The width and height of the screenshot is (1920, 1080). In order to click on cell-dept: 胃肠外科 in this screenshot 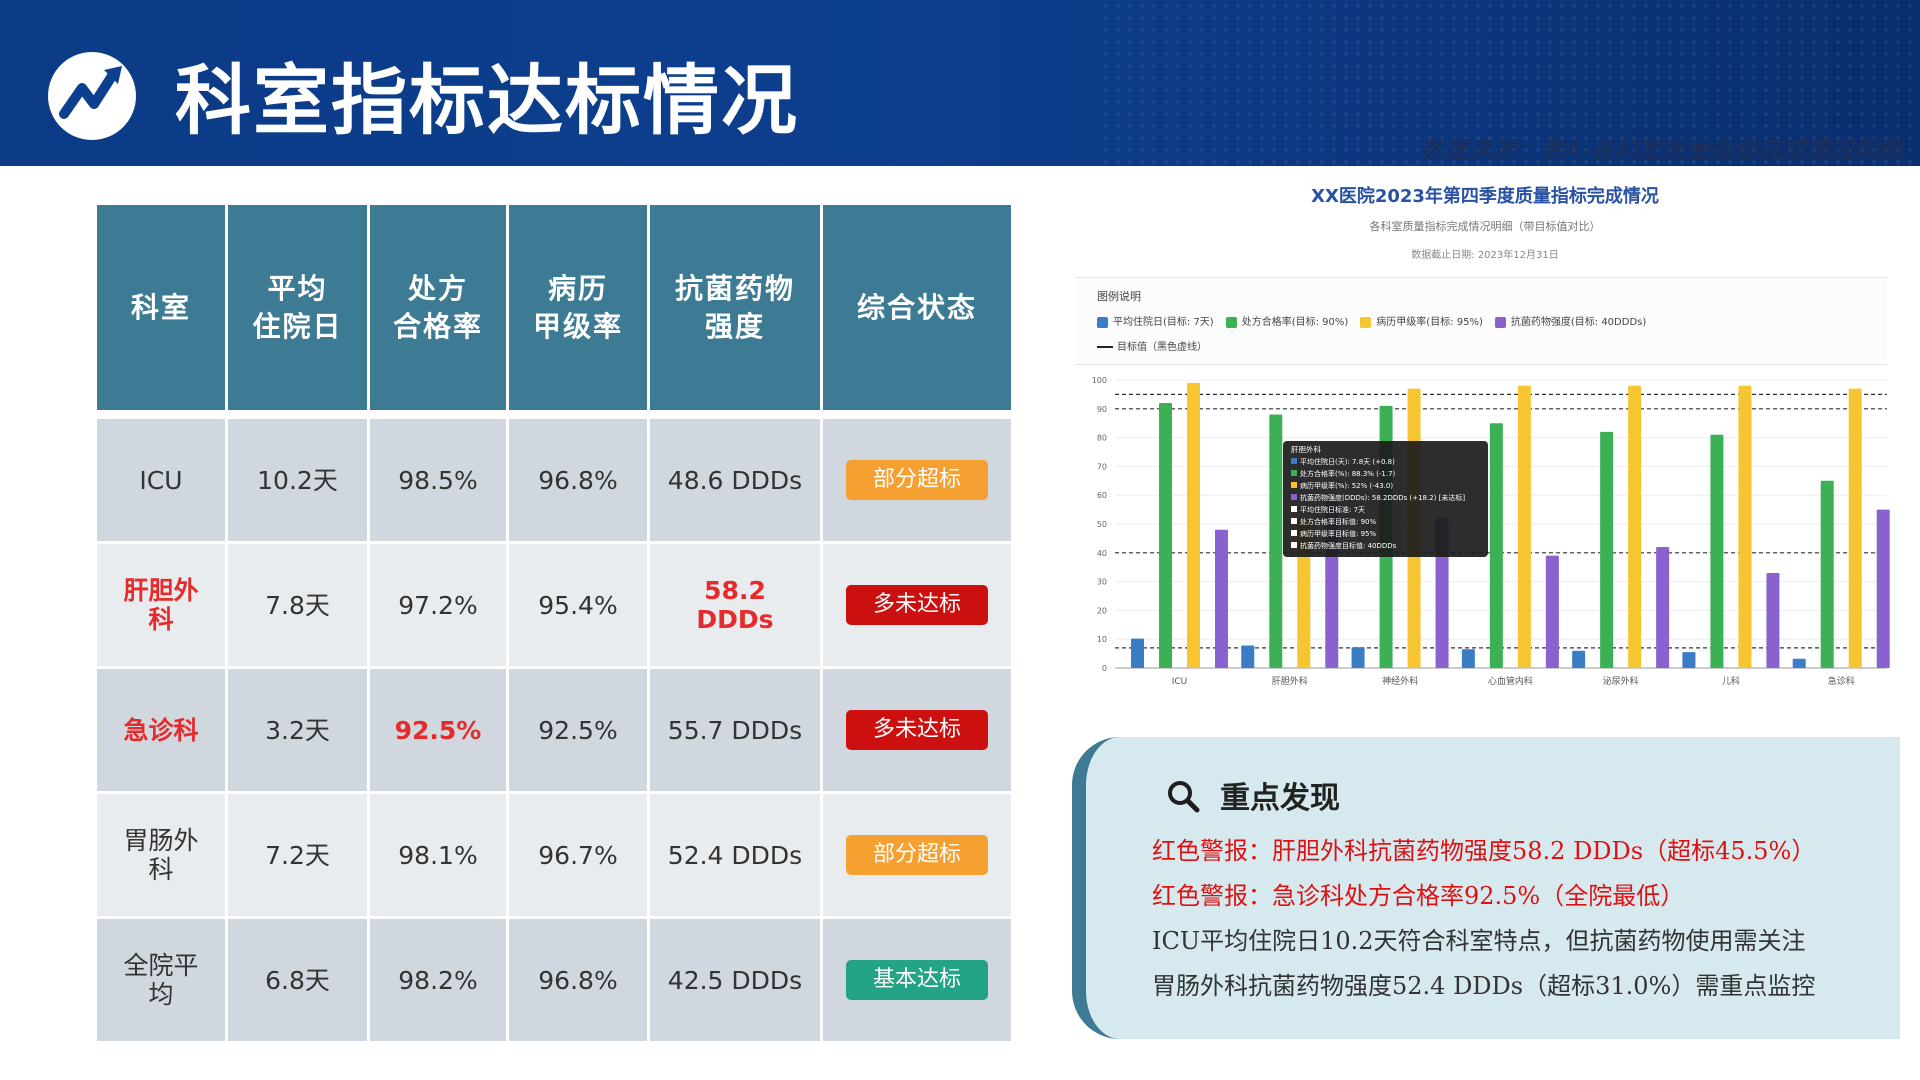, I will do `click(162, 855)`.